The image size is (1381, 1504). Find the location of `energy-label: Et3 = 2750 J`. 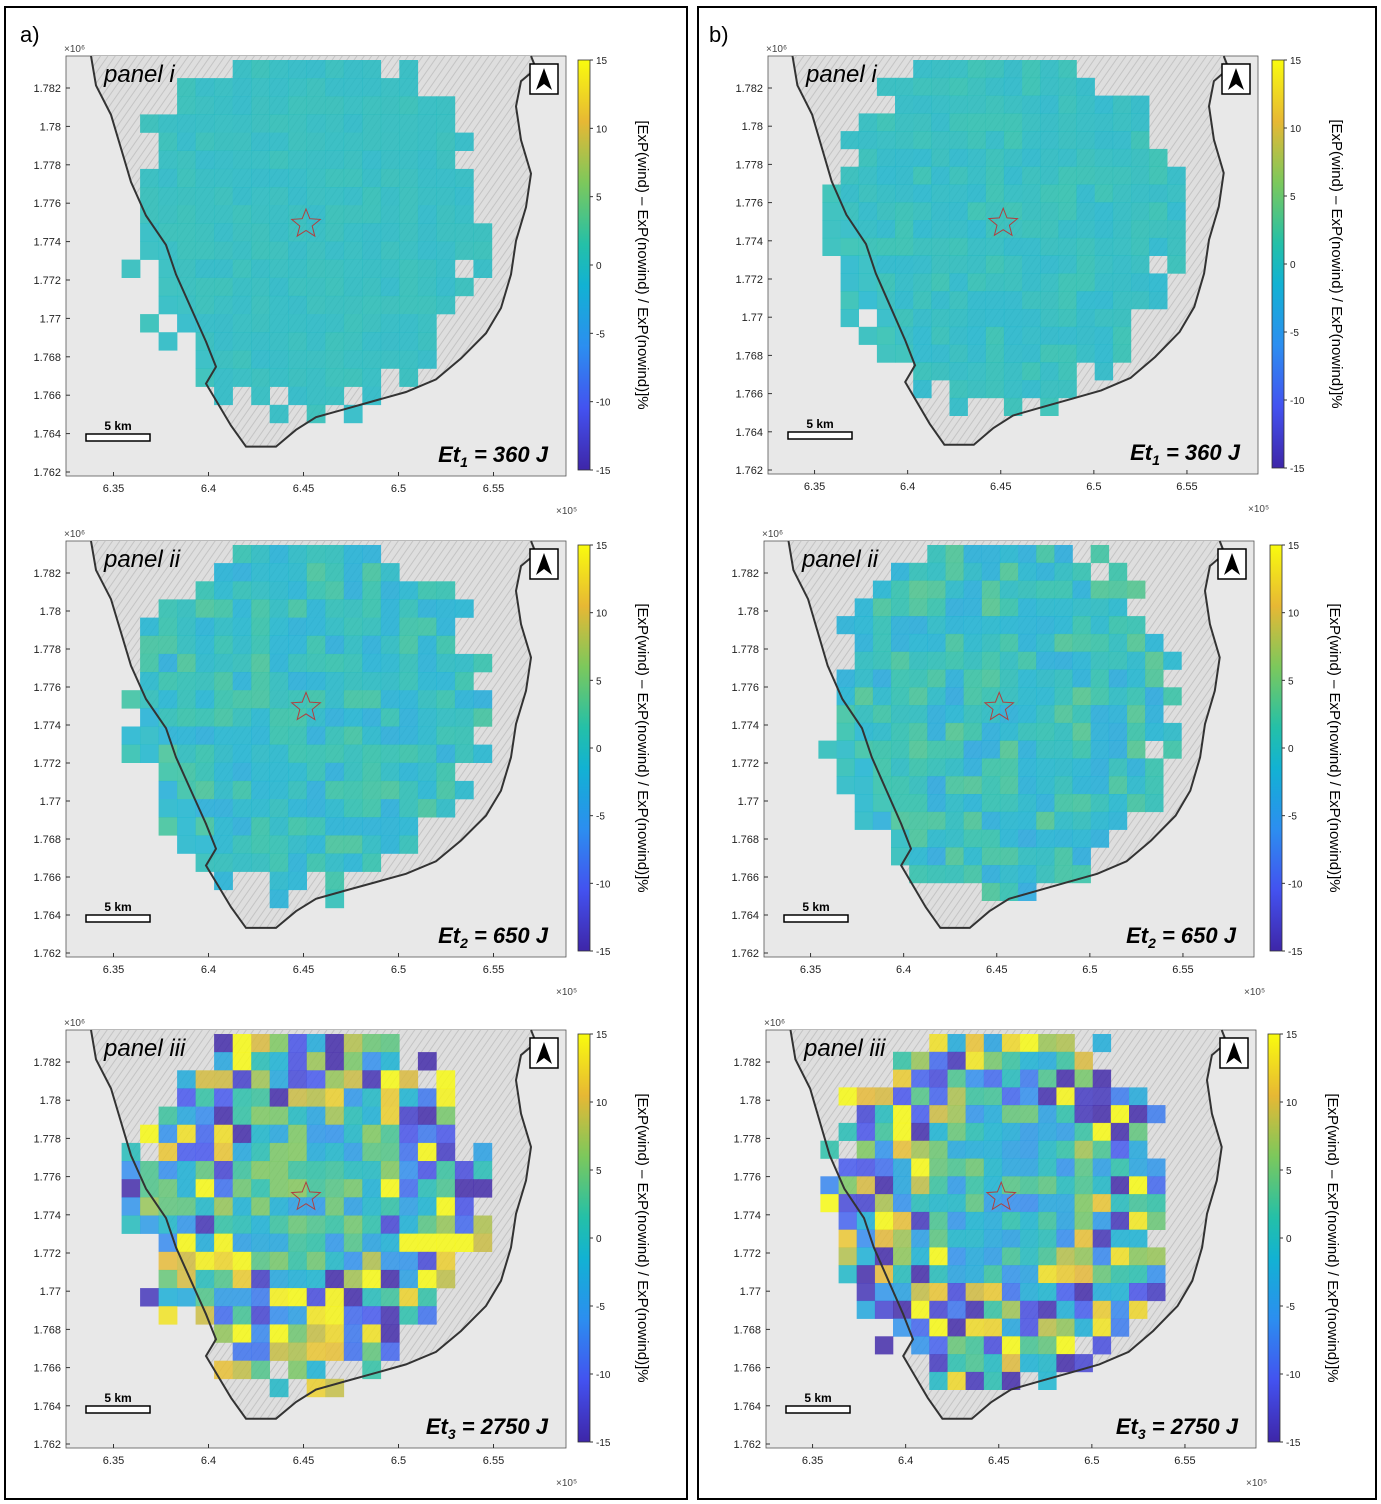

energy-label: Et3 = 2750 J is located at coordinates (487, 1428).